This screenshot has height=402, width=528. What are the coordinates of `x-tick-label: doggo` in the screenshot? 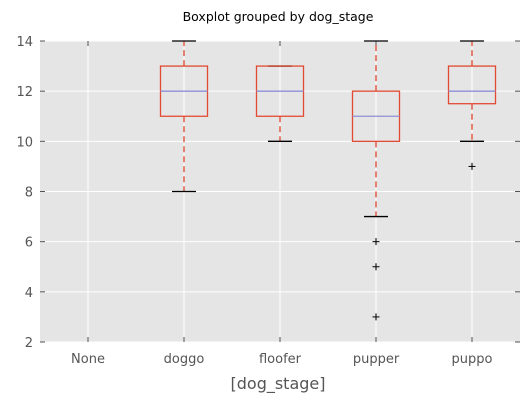 It's located at (184, 359).